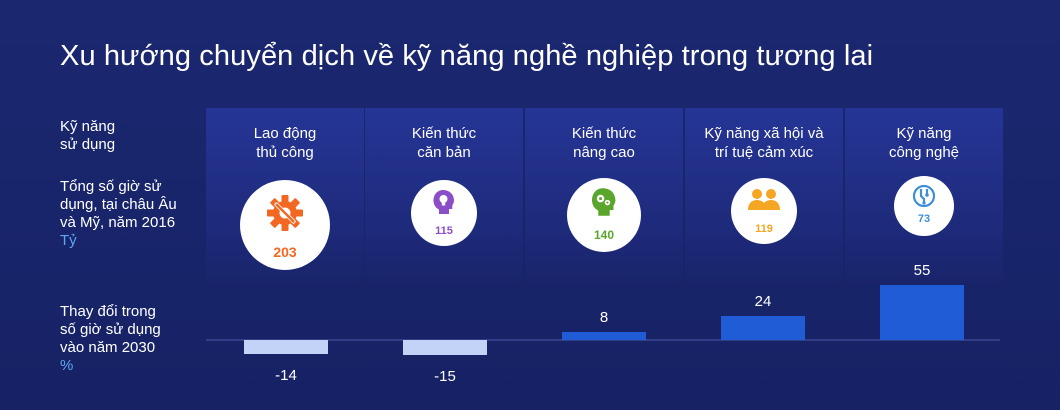 The height and width of the screenshot is (410, 1060). What do you see at coordinates (120, 136) in the screenshot?
I see `row-label-skills: Kỹ năng sử dụng` at bounding box center [120, 136].